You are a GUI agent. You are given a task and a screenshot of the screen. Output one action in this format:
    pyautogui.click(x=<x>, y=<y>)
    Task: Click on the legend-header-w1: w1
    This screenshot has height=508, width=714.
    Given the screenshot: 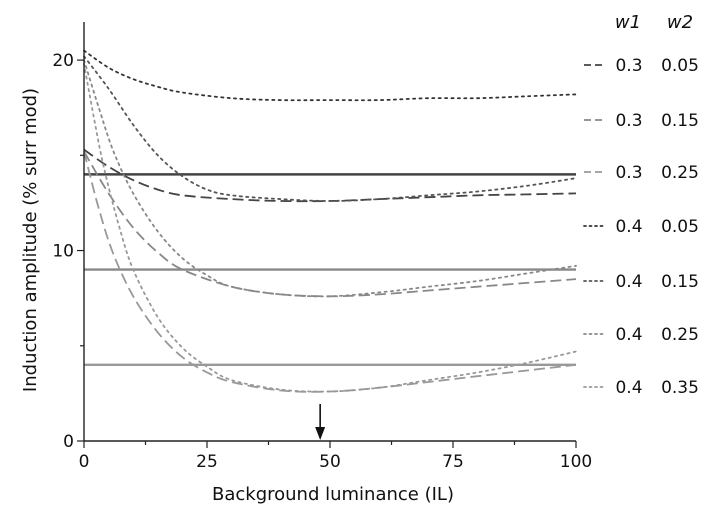 What is the action you would take?
    pyautogui.click(x=628, y=22)
    